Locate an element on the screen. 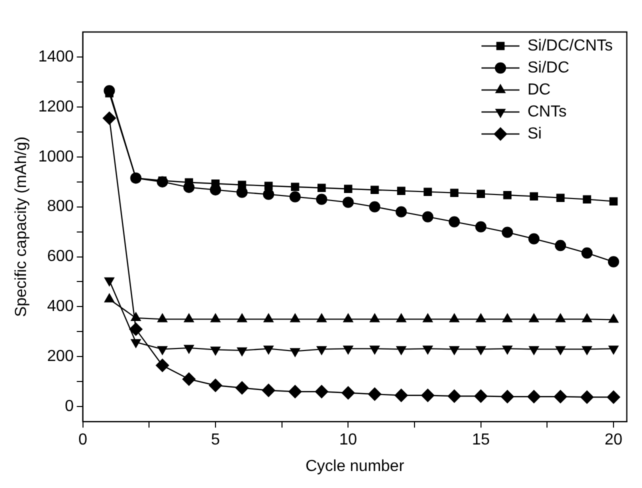 The image size is (642, 488). y-tick-label: 0 is located at coordinates (69, 407).